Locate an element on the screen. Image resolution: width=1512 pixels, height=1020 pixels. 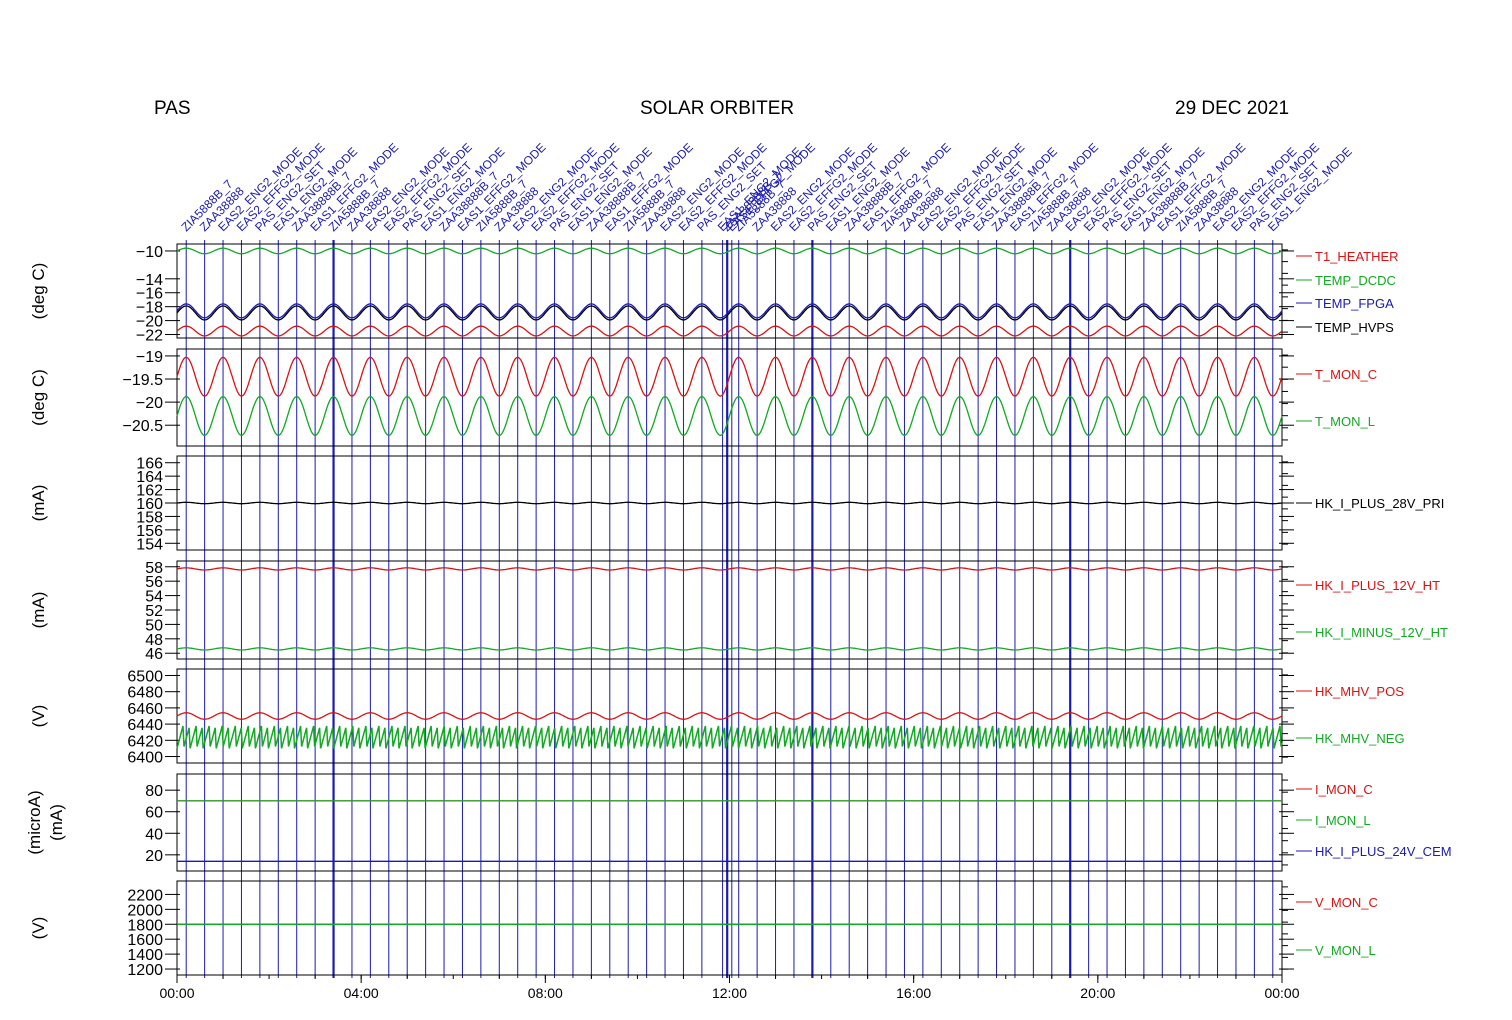
time-axis: 00:00 04:00 08:00 12:00 16:00 20:00 00:00 is located at coordinates (729, 988).